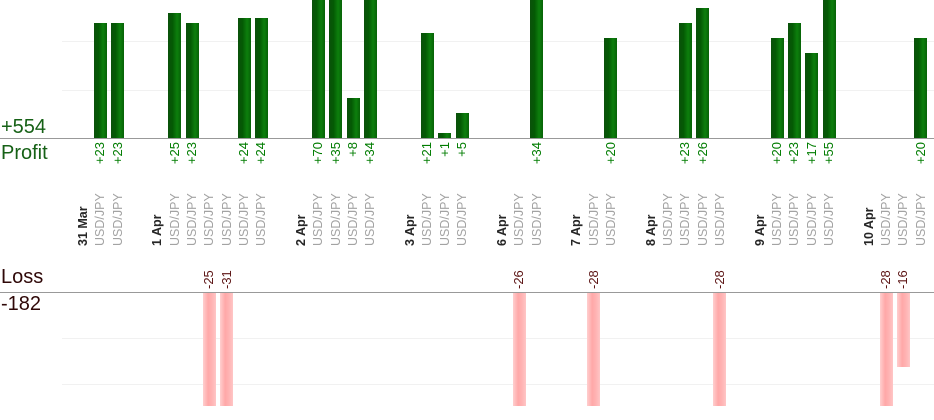 Image resolution: width=934 pixels, height=420 pixels. Describe the element at coordinates (24, 127) in the screenshot. I see `profit-total-label: +554` at that location.